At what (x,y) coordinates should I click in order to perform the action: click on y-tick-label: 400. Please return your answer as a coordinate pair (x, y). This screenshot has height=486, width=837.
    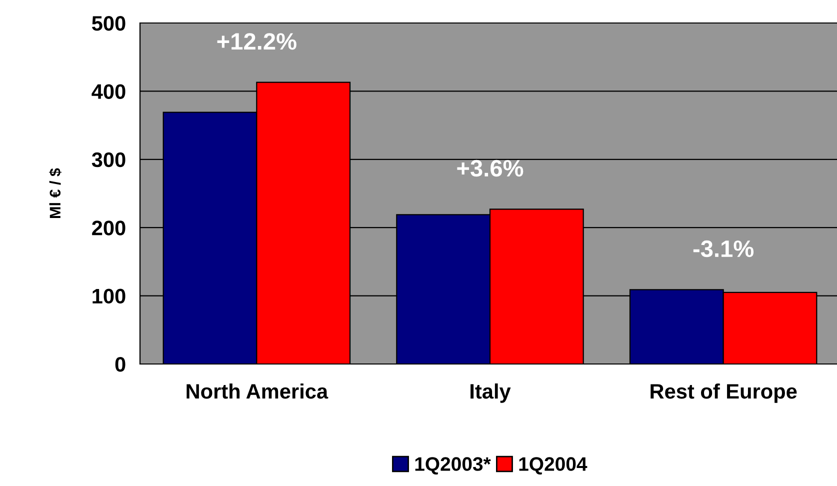
    Looking at the image, I should click on (109, 91).